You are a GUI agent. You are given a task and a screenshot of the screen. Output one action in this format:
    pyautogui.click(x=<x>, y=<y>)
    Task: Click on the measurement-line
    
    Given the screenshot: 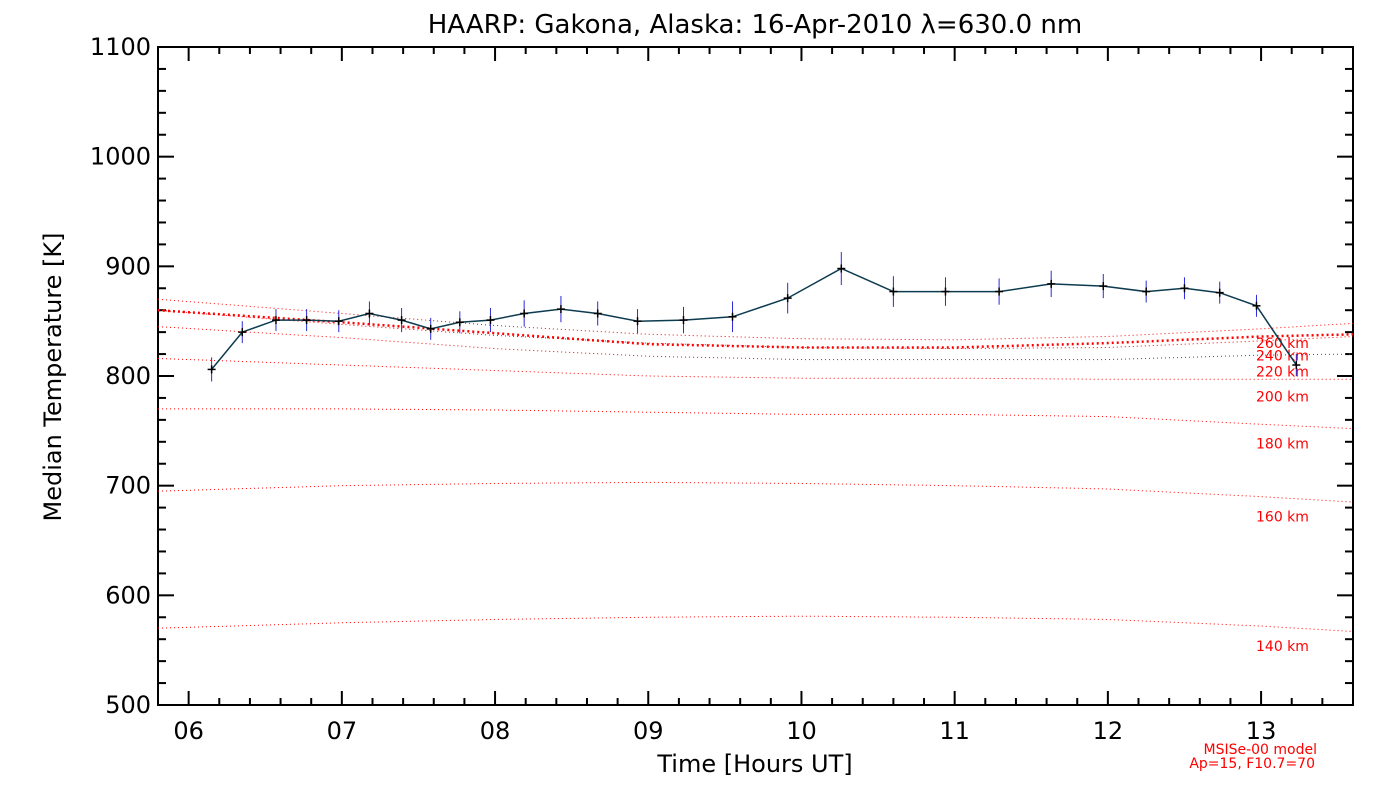 What is the action you would take?
    pyautogui.click(x=754, y=318)
    